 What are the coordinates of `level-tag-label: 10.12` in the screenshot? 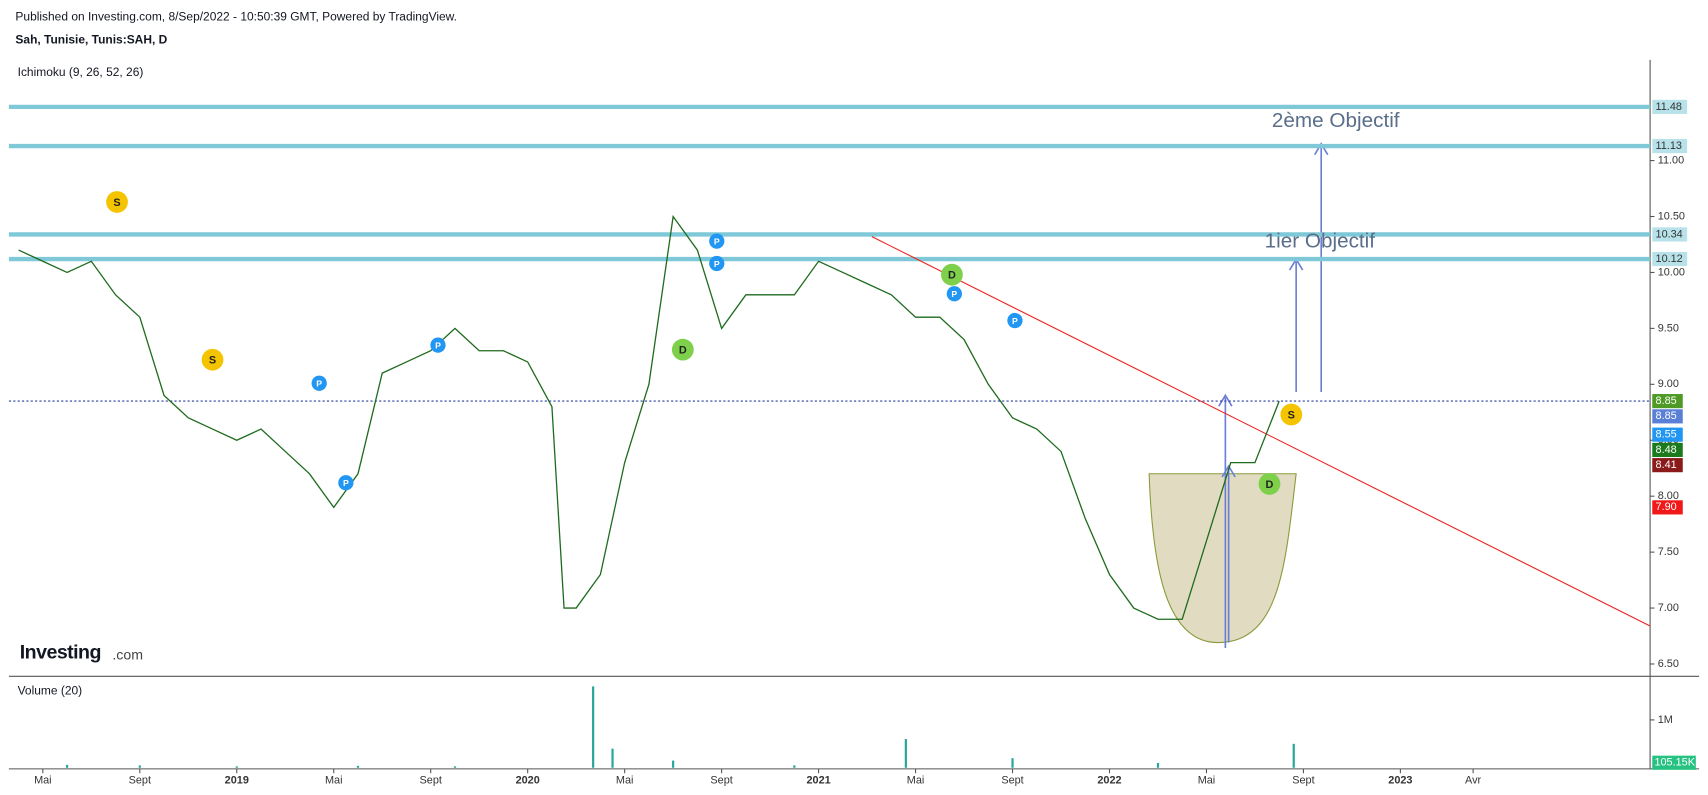 It's located at (1669, 259).